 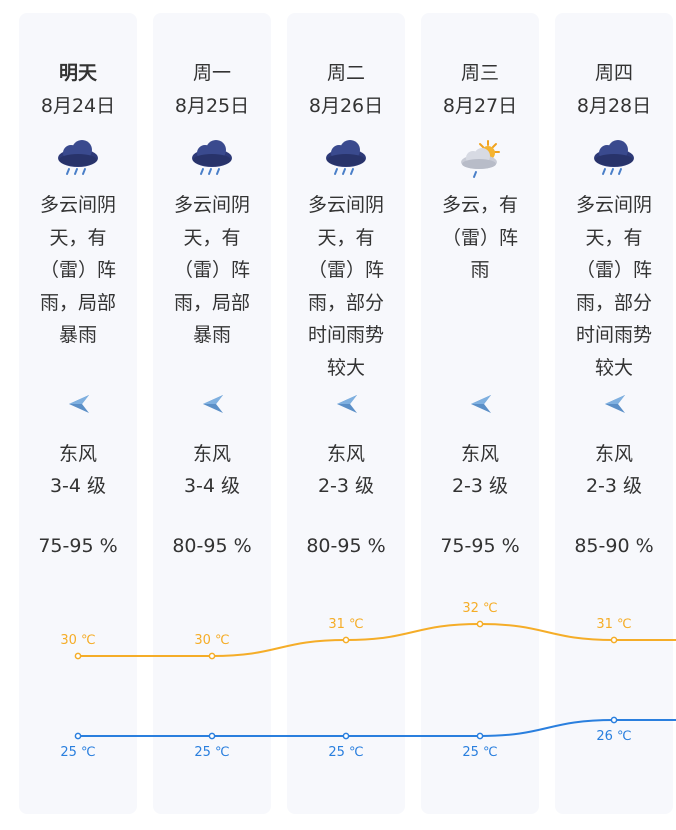 I want to click on day-name: 周四, so click(x=613, y=73).